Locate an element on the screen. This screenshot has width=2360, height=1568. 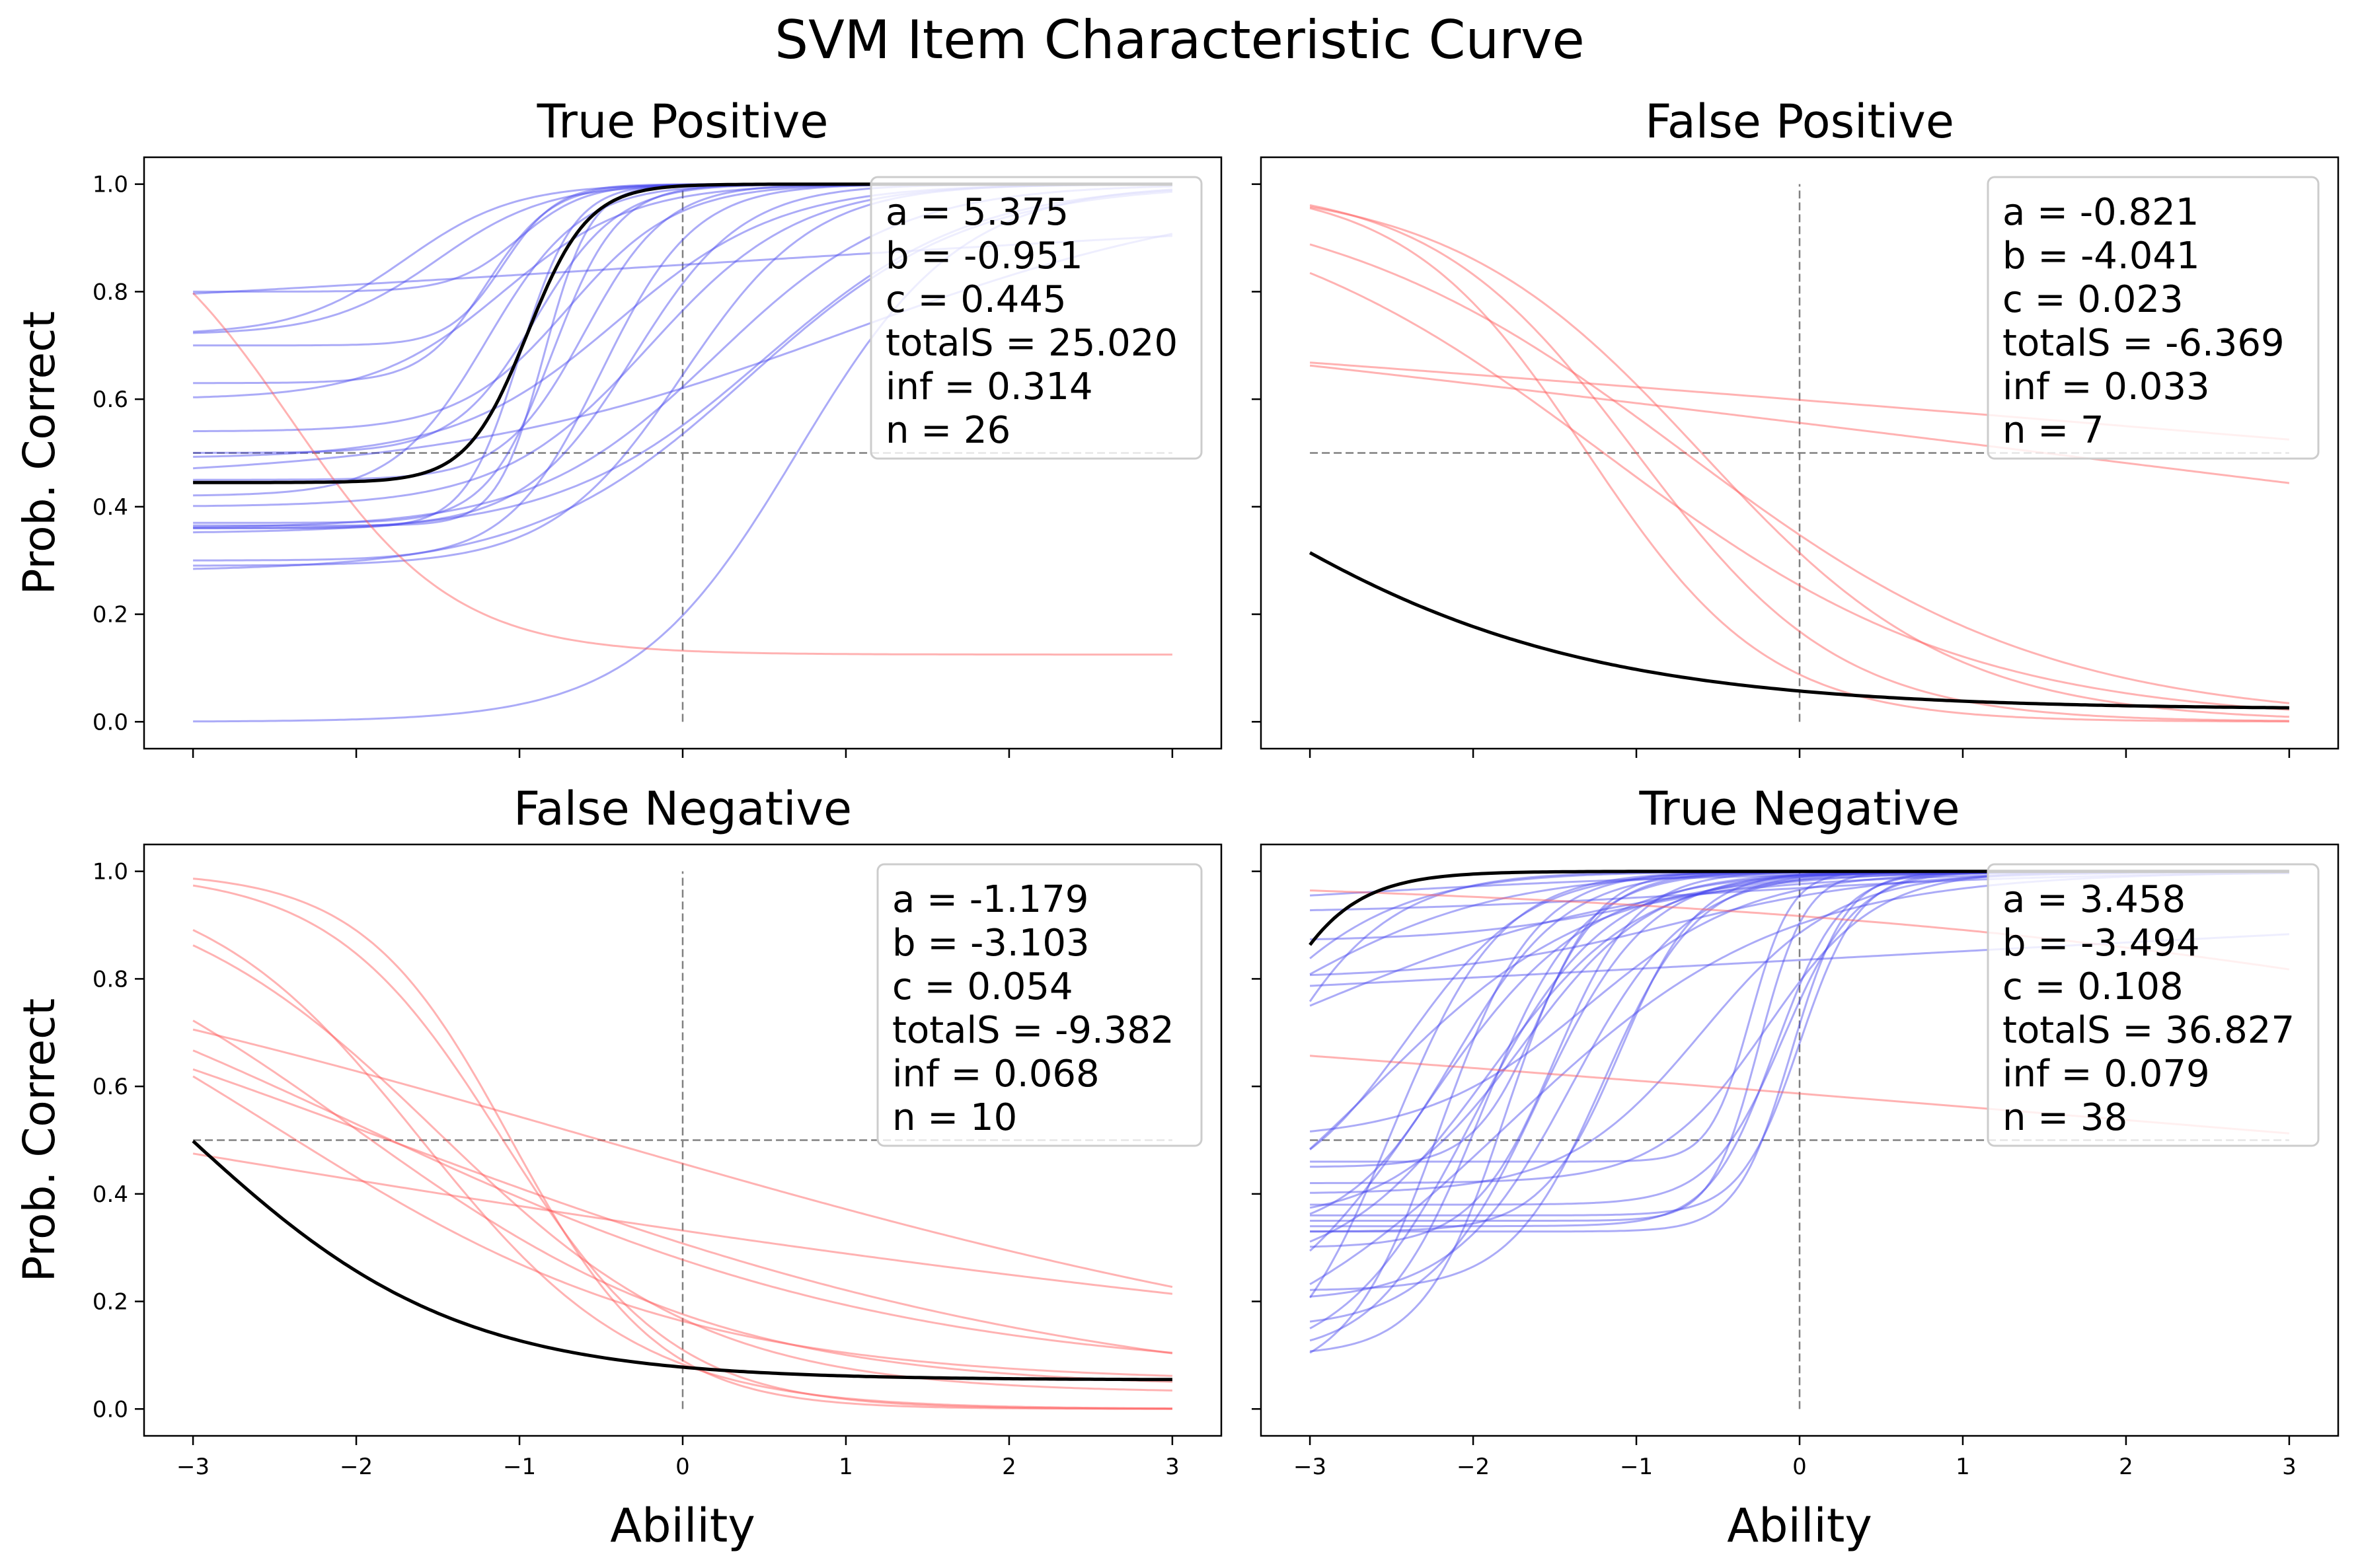
stats-line: b = -3.494 is located at coordinates (2101, 943).